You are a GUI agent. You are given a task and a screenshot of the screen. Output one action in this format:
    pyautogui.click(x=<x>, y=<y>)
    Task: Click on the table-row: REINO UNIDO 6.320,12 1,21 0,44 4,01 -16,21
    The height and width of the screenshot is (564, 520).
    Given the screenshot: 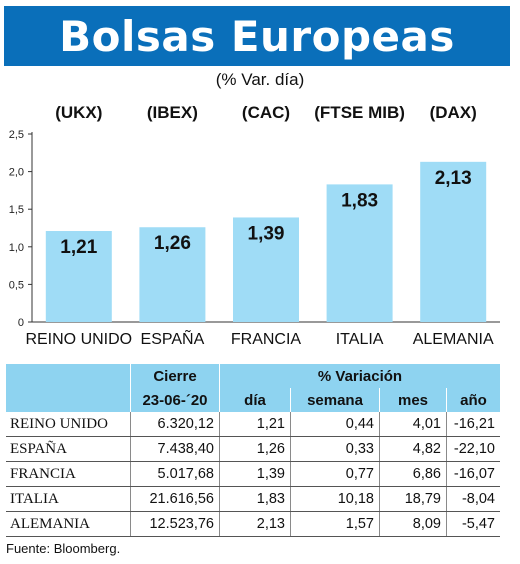 What is the action you would take?
    pyautogui.click(x=253, y=424)
    